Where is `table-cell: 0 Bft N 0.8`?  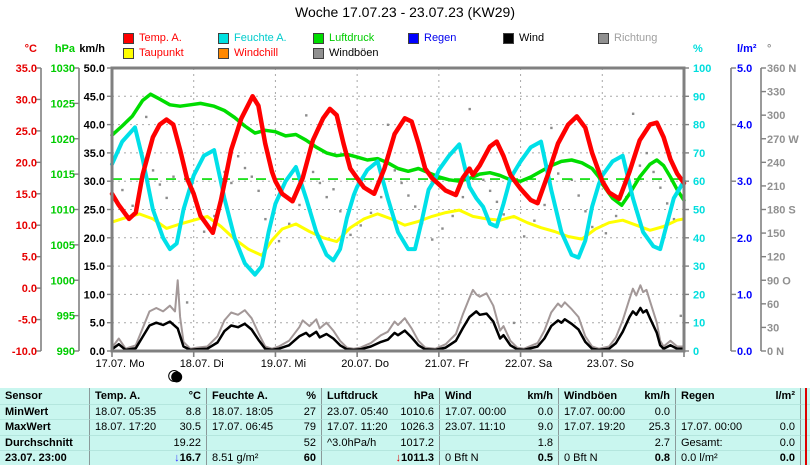 table-cell: 0 Bft N 0.8 is located at coordinates (617, 457).